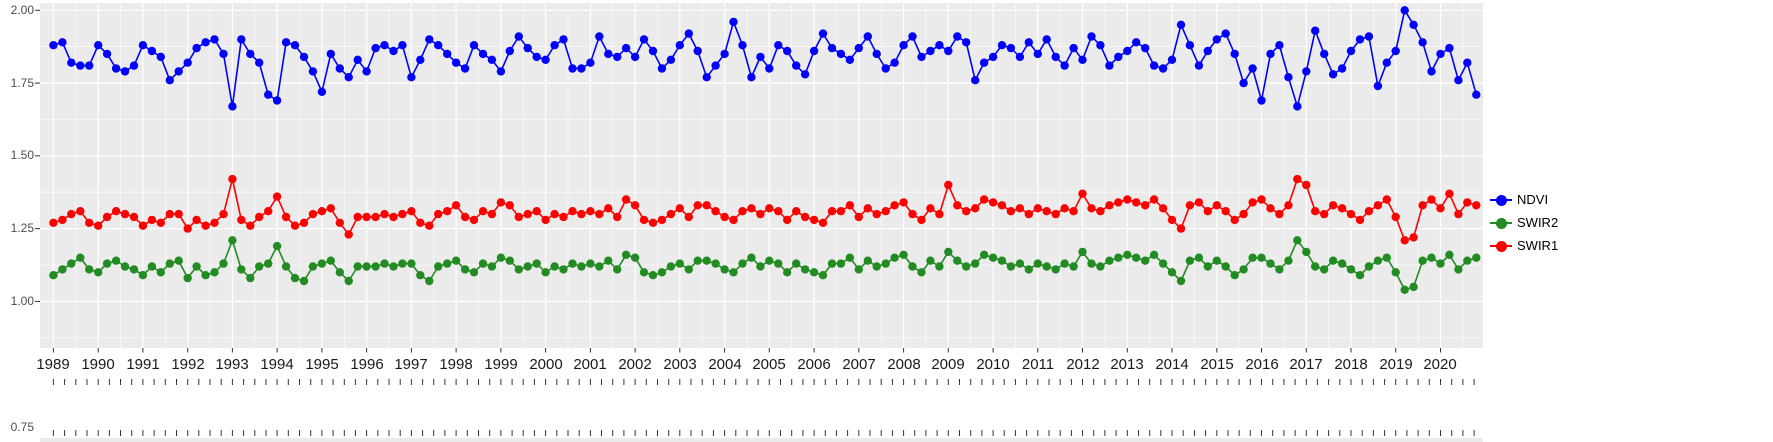 The image size is (1773, 442). What do you see at coordinates (22, 10) in the screenshot?
I see `y-tick-label: 2.00` at bounding box center [22, 10].